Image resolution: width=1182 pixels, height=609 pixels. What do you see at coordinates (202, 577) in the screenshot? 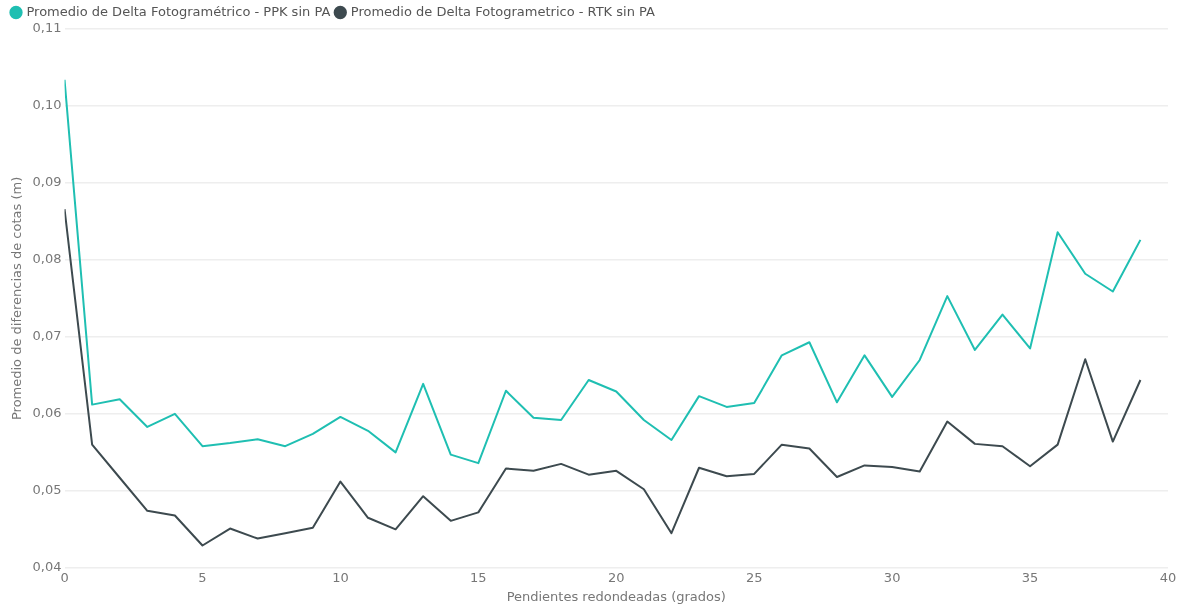
I see `x-tick-label: 5` at bounding box center [202, 577].